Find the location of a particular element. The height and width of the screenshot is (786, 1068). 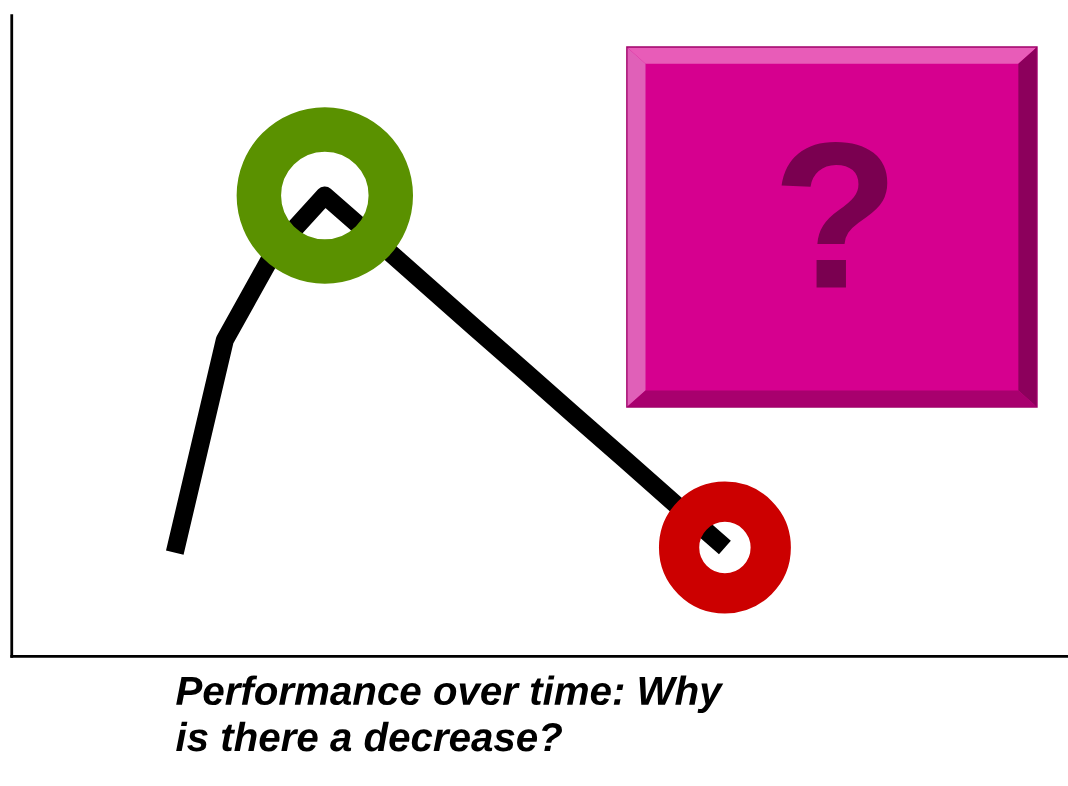

x-axis-title: Performance over time: Why is there a decrease? is located at coordinates (450, 713).